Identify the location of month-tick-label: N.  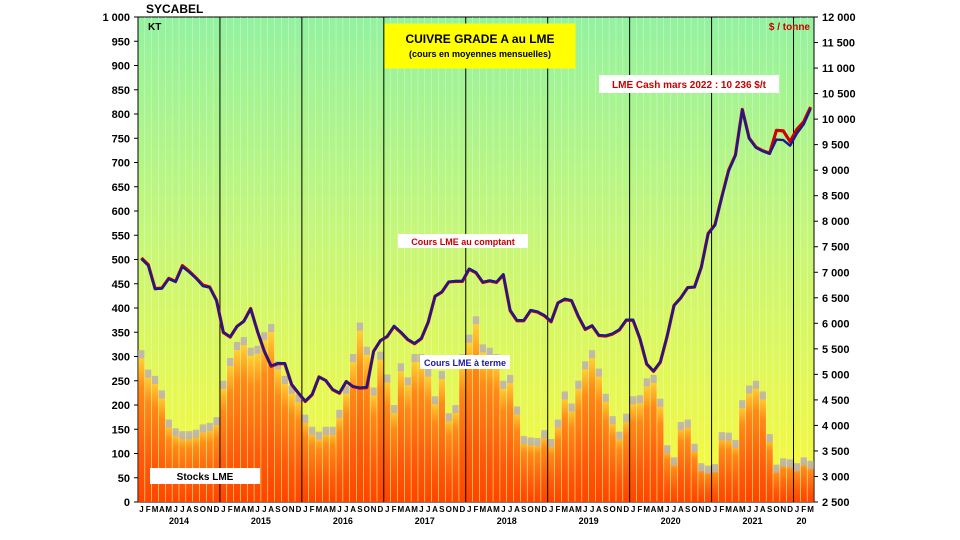
(701, 509).